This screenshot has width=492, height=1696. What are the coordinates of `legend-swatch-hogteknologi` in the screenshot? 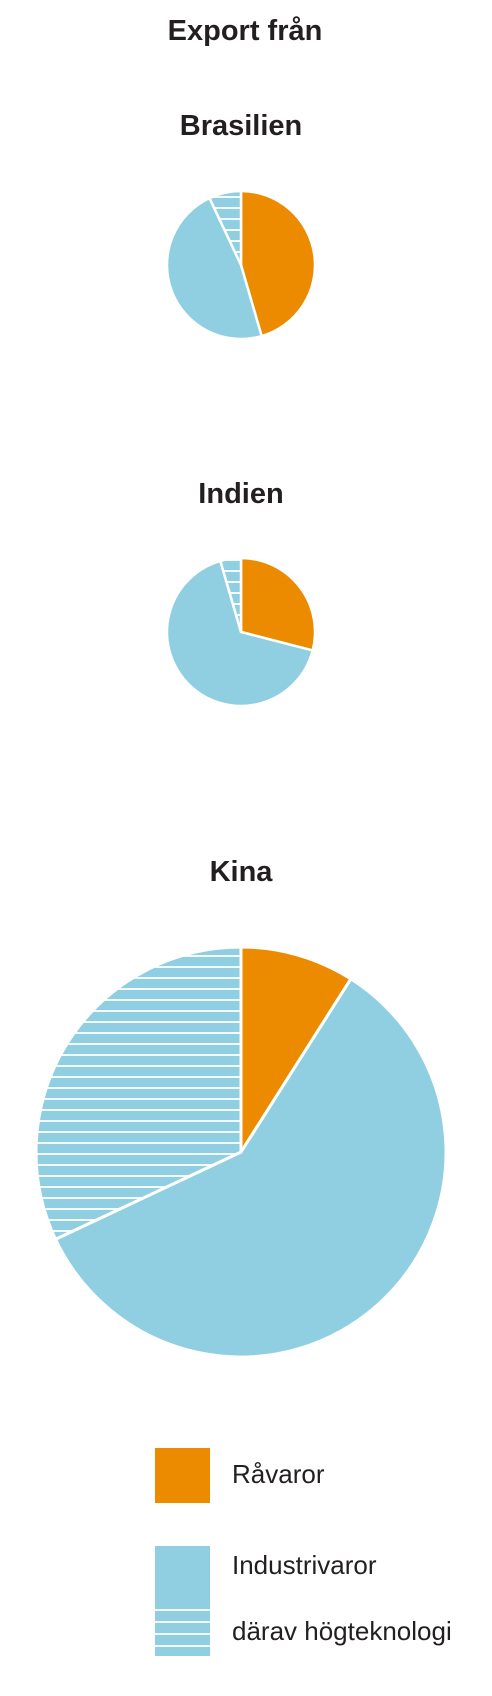 It's located at (182, 1631).